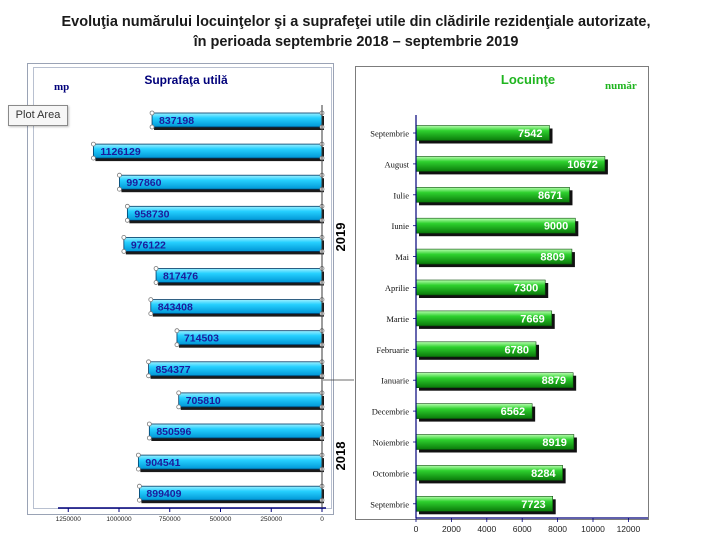 The height and width of the screenshot is (550, 712). I want to click on area-value-label: 850596, so click(173, 432).